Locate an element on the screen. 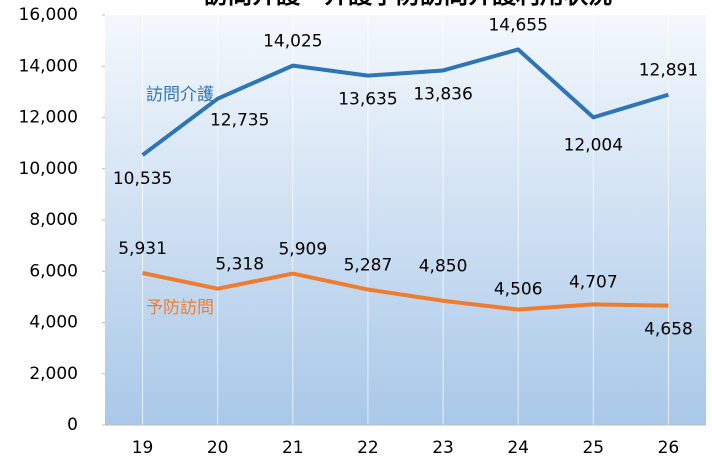 The image size is (712, 459). x-tick-label: 25 is located at coordinates (593, 448).